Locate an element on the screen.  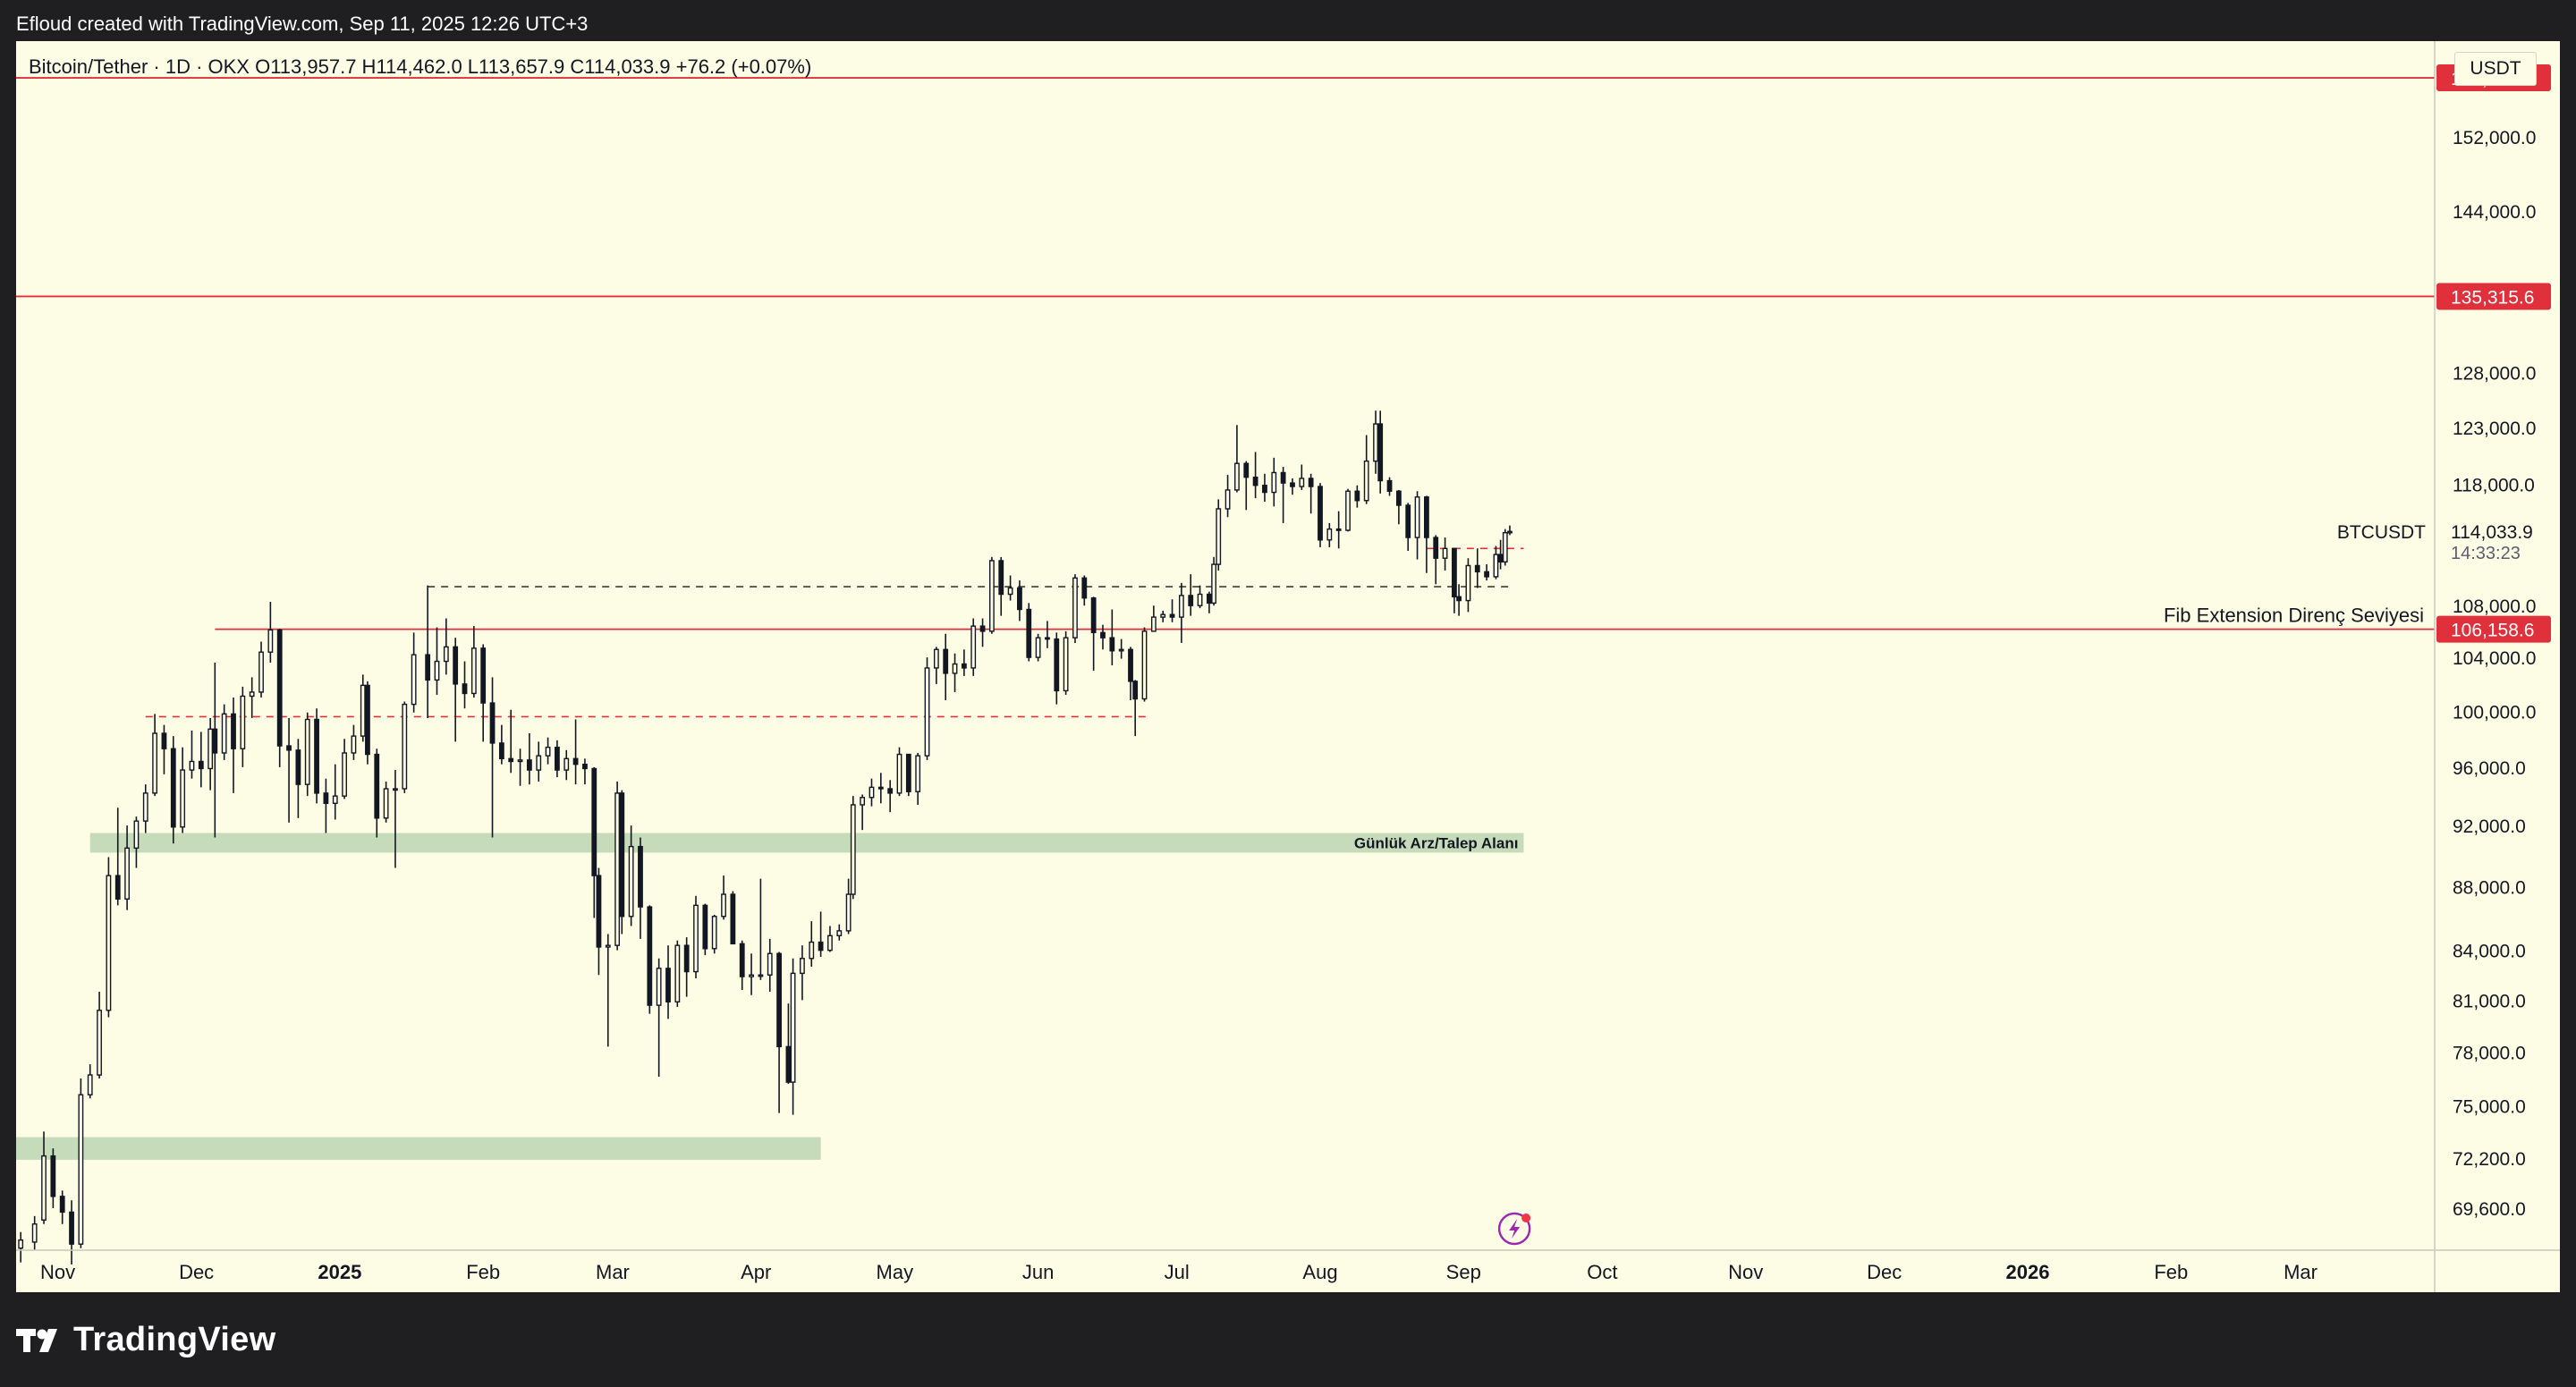
price-tick-label: 118,000.0 is located at coordinates (2494, 485).